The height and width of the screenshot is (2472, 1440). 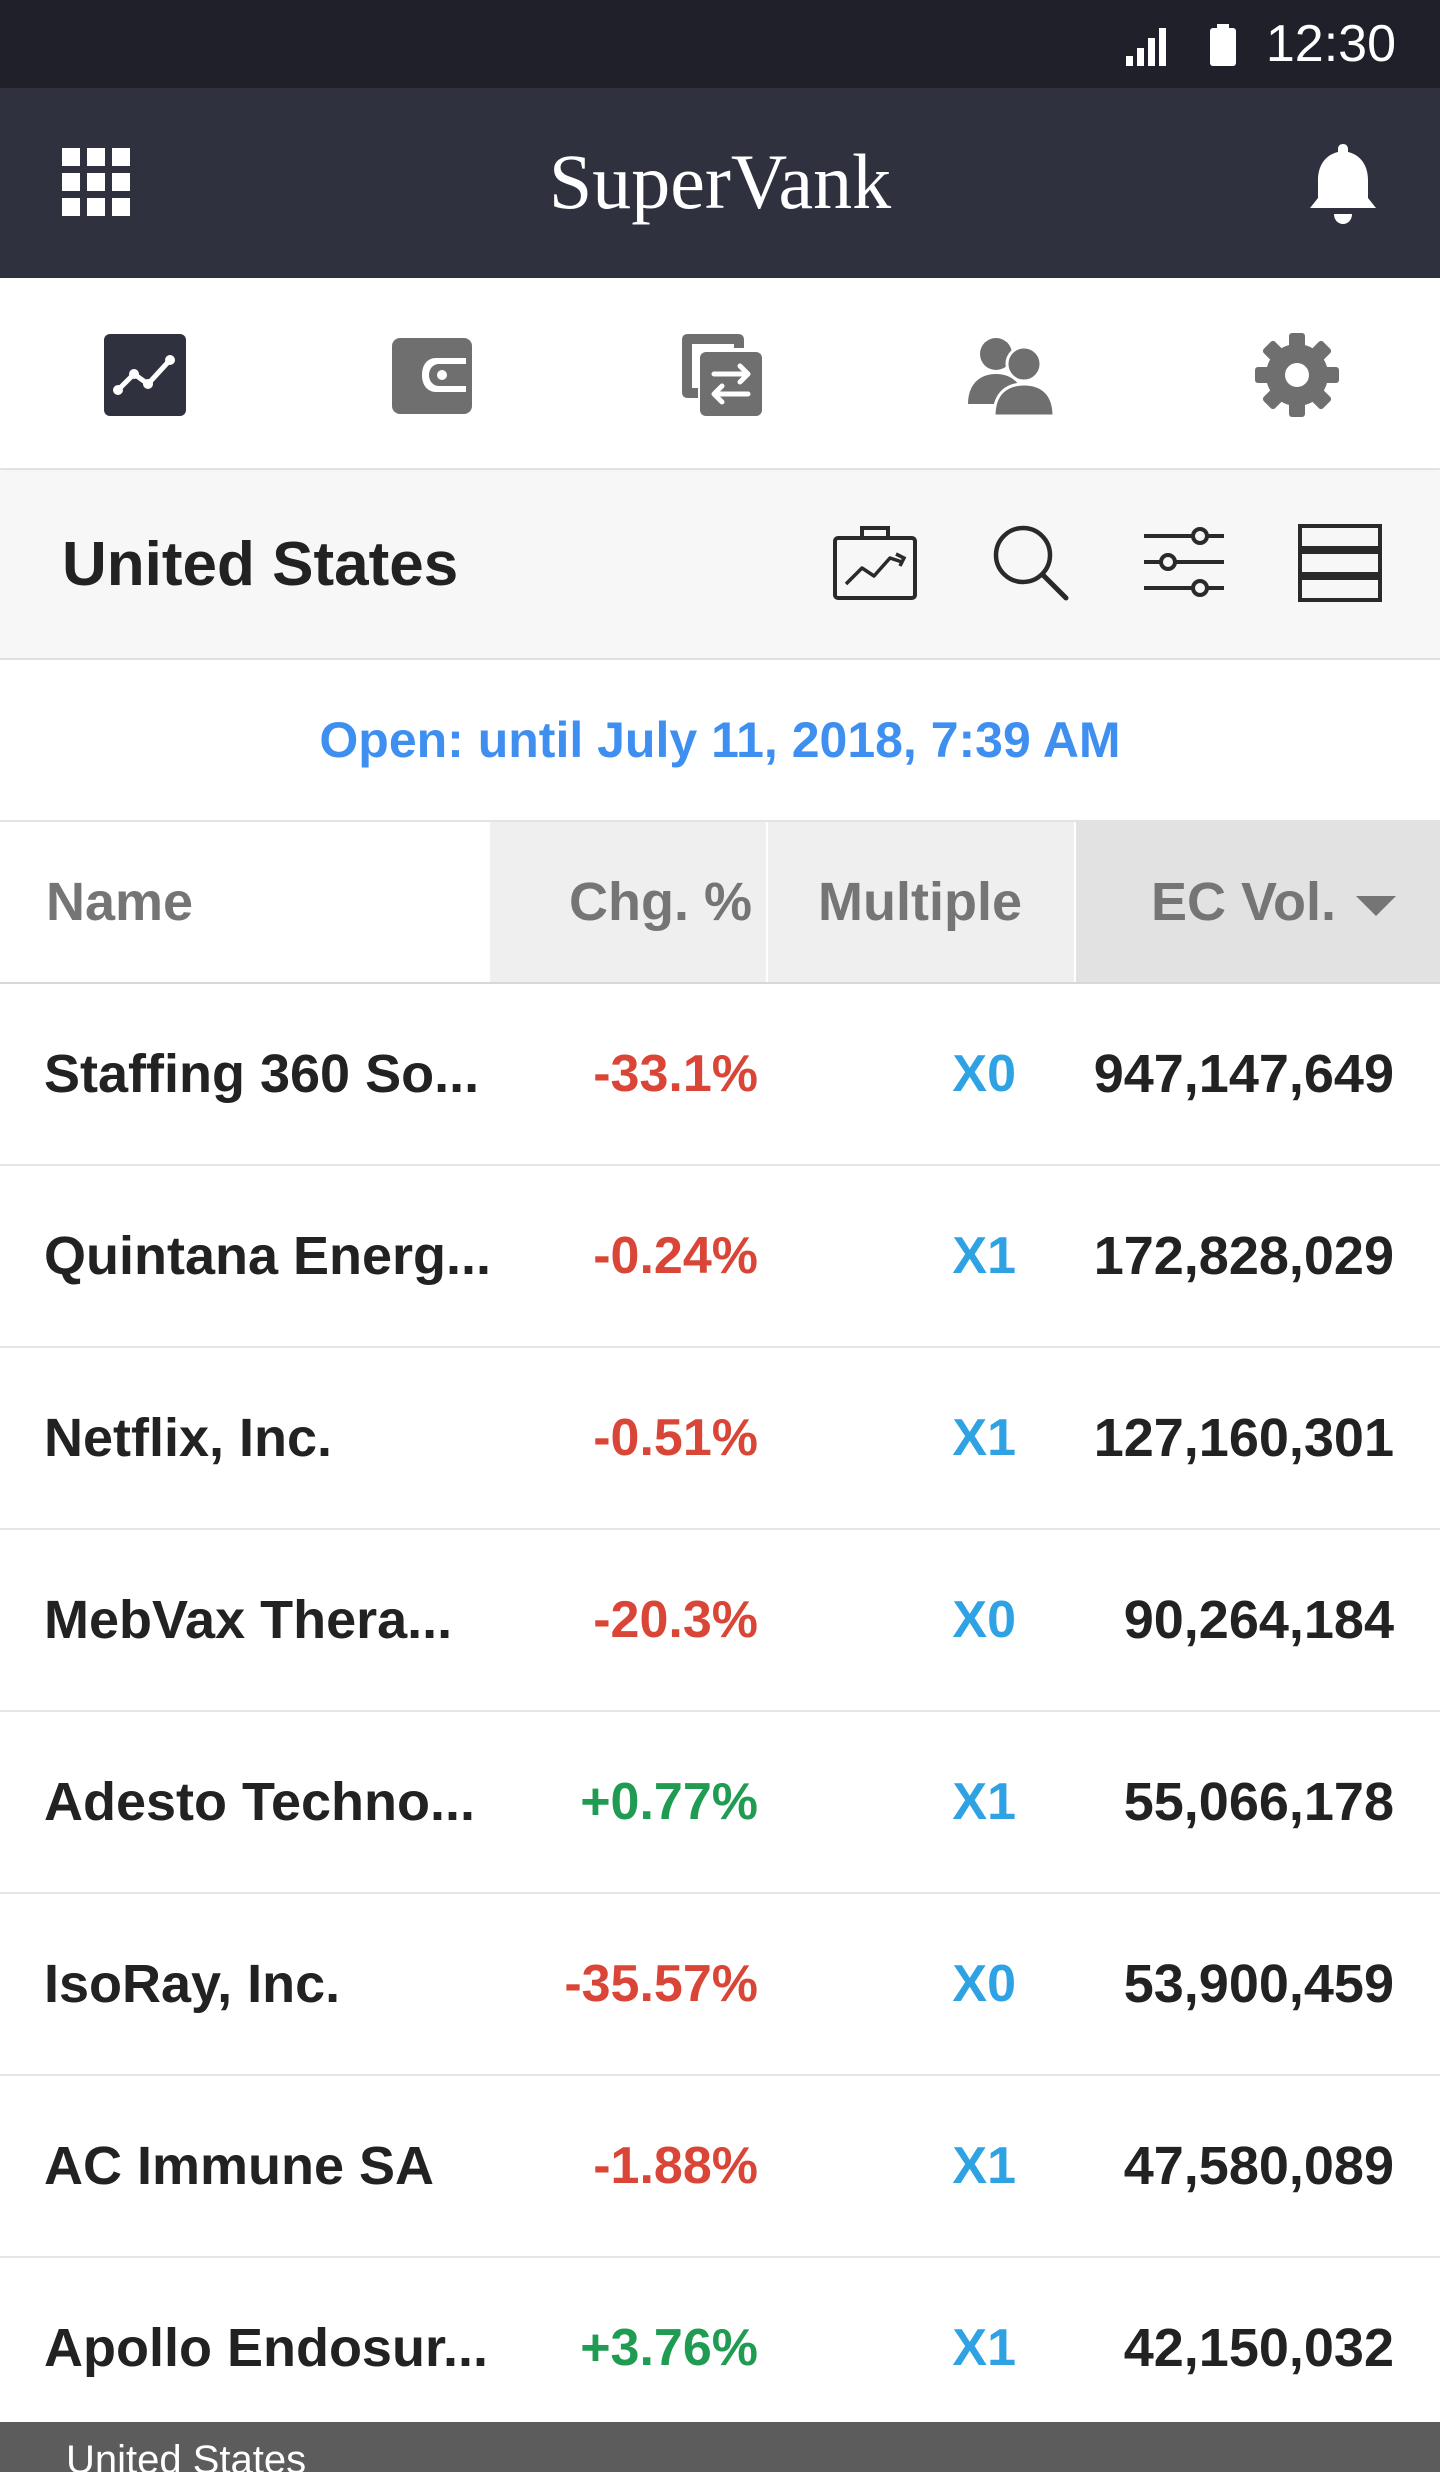 I want to click on table-row: IsoRay, Inc. -35.57% X0 53,900,459, so click(x=720, y=1985).